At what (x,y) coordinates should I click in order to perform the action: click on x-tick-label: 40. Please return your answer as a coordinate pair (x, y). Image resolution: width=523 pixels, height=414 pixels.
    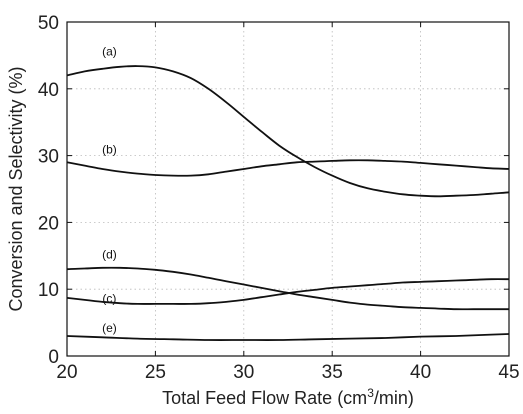
    Looking at the image, I should click on (420, 372).